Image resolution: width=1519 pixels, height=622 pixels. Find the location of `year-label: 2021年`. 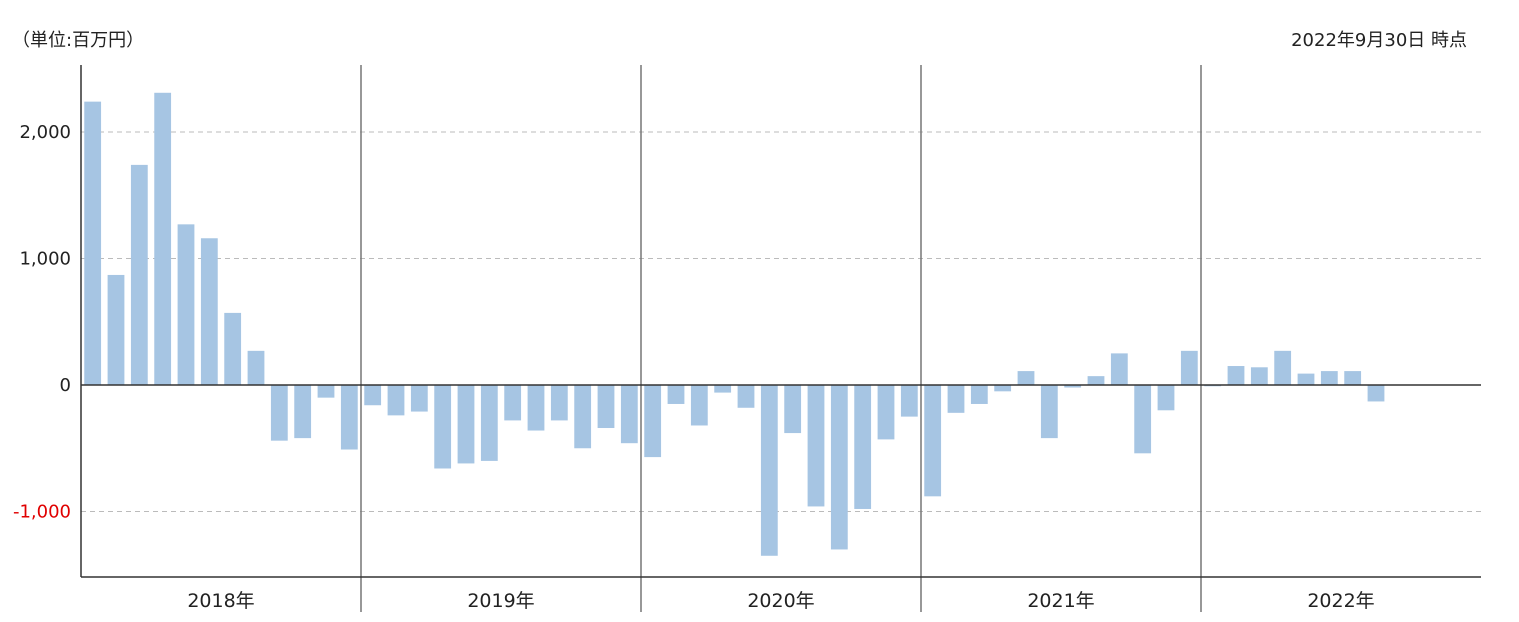

year-label: 2021年 is located at coordinates (1060, 601).